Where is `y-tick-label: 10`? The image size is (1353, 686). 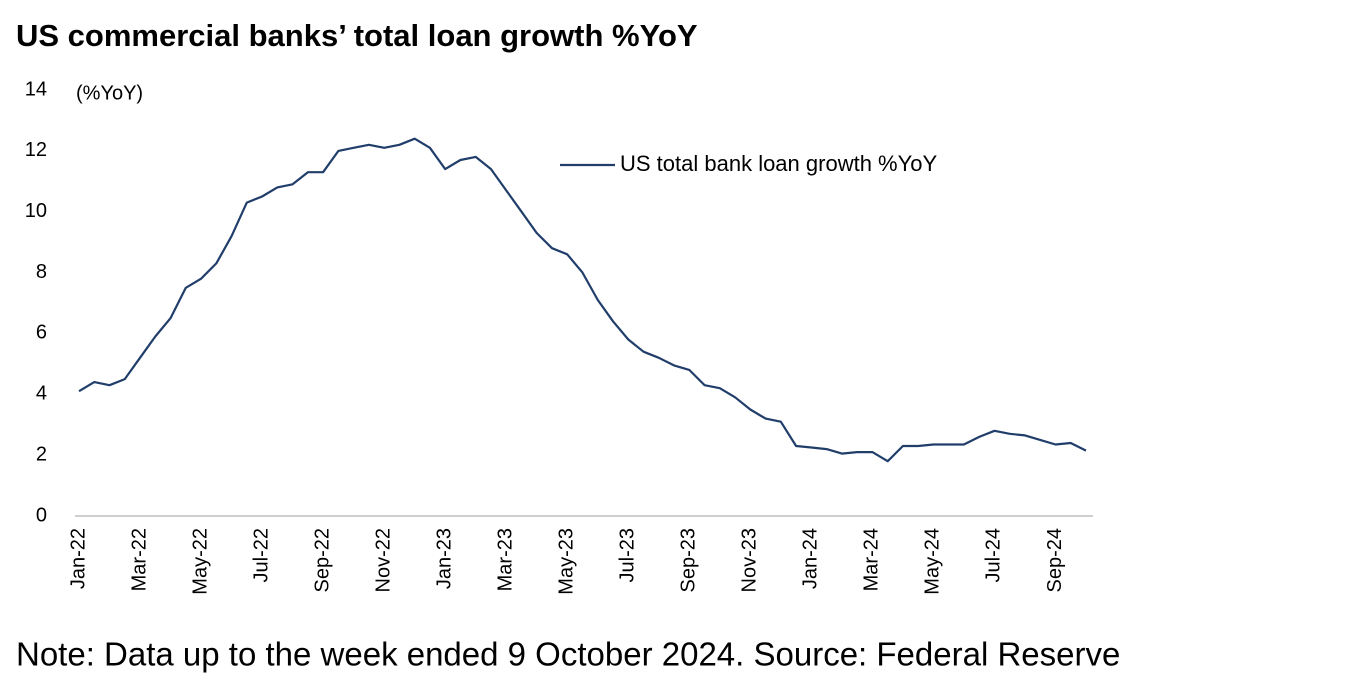
y-tick-label: 10 is located at coordinates (36, 211).